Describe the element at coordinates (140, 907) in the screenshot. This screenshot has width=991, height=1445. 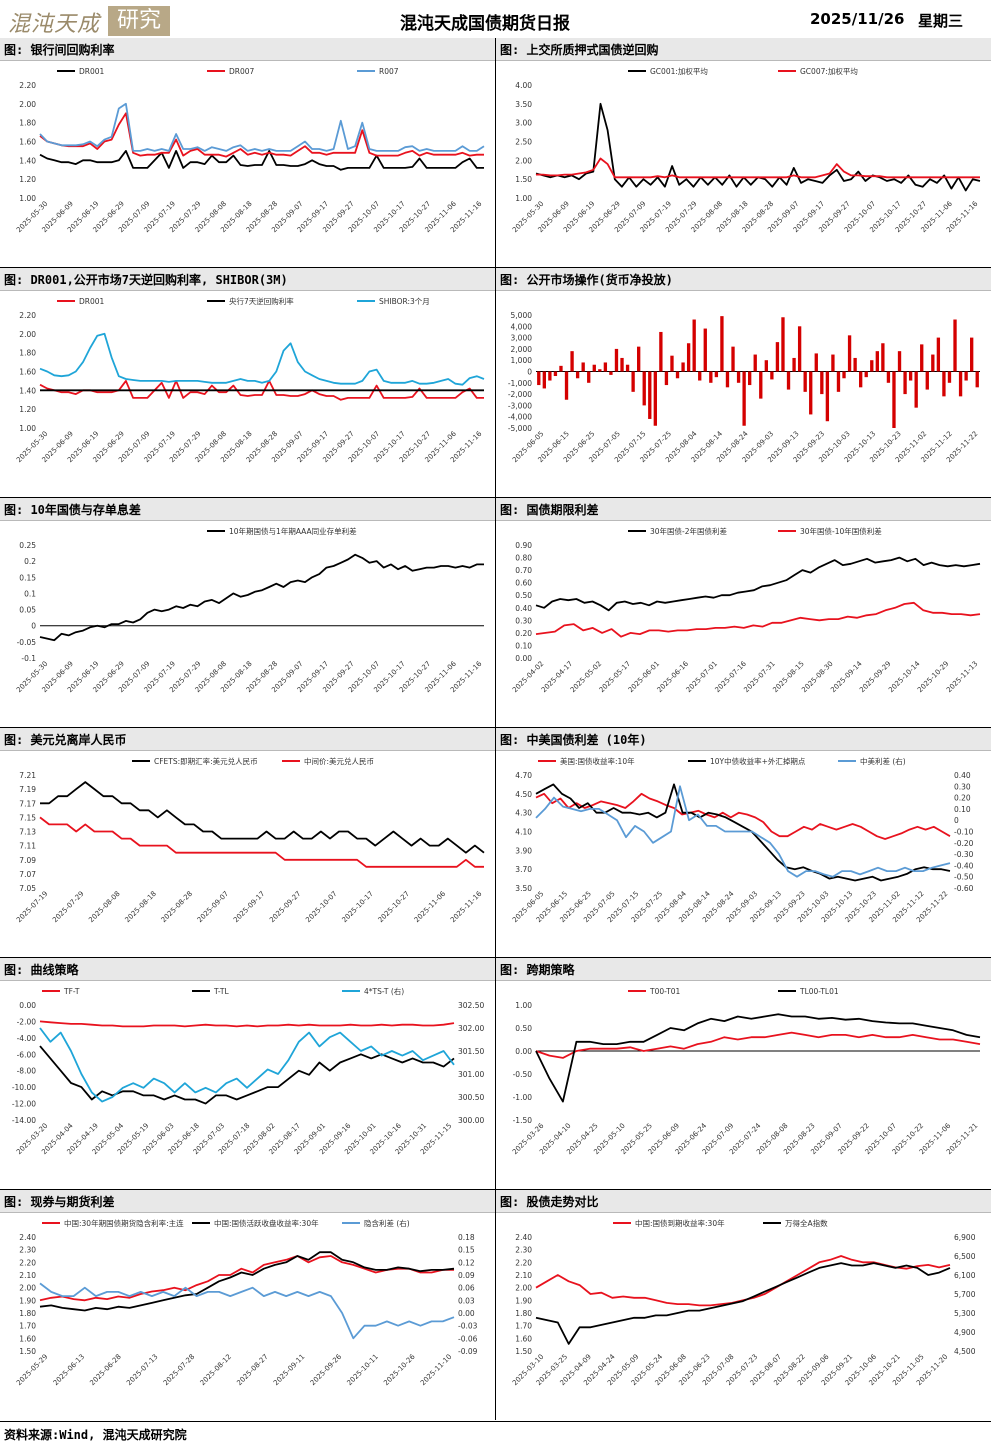
I see `x-tick-label: 2025-08-18` at that location.